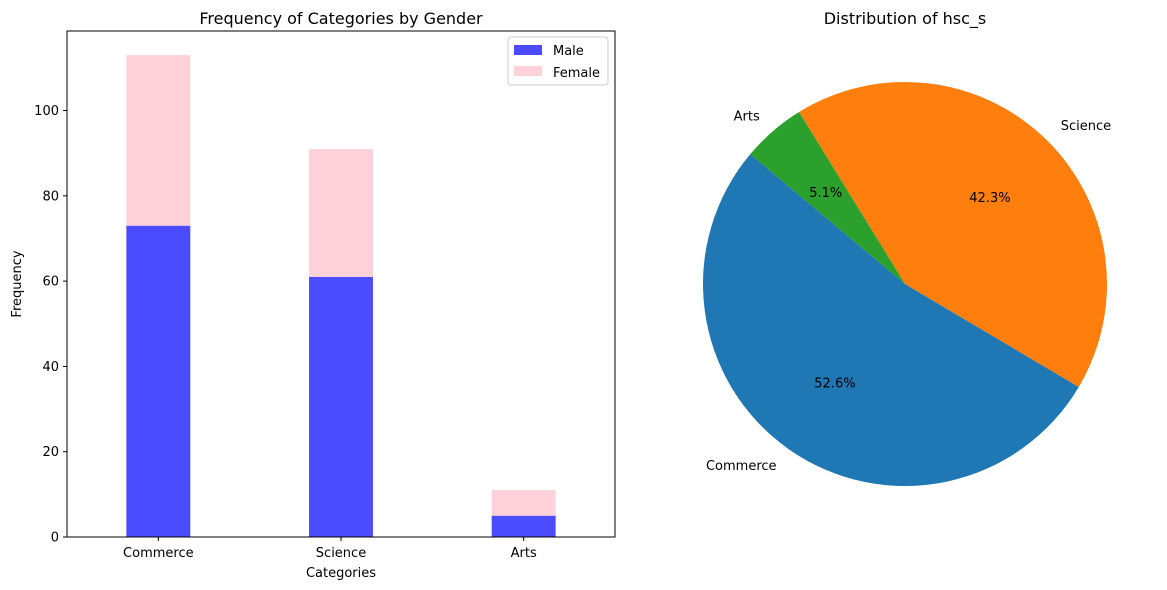  Describe the element at coordinates (576, 73) in the screenshot. I see `legend-label-female: Female` at that location.